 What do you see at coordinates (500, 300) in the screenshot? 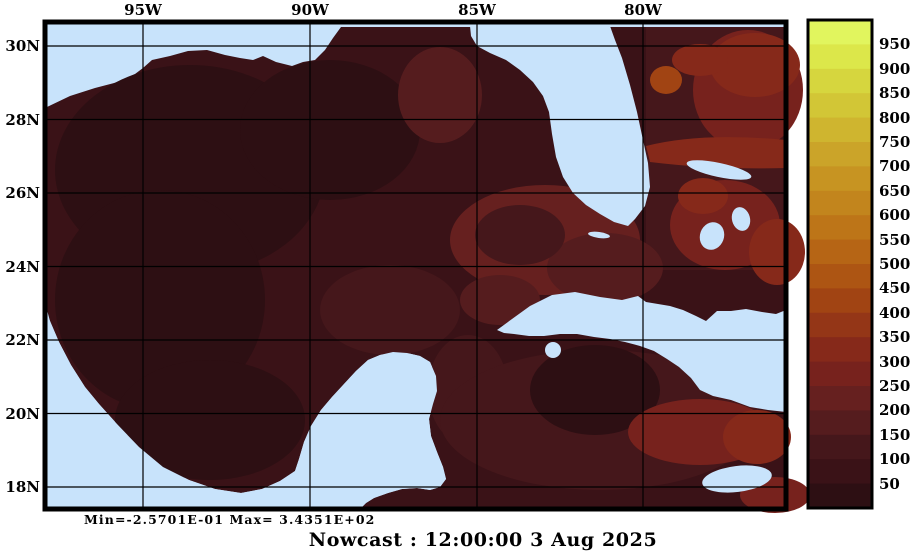
I see `data-patch-nw-of-cuba` at bounding box center [500, 300].